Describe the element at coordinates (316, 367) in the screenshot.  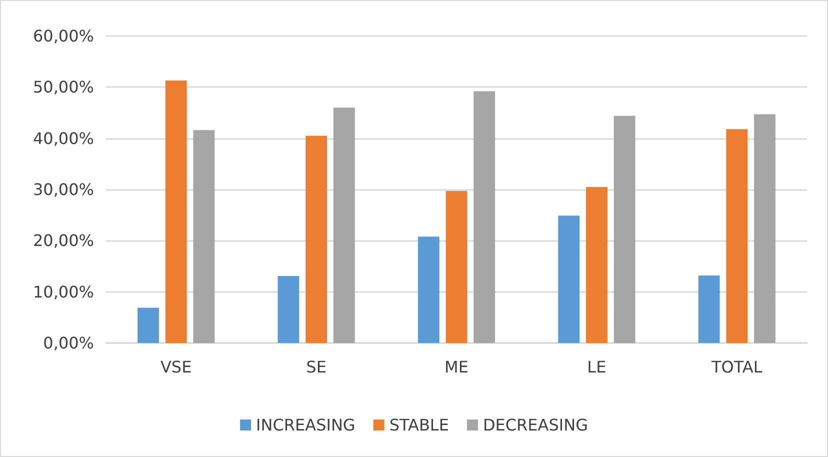
I see `x-tick-label: SE` at that location.